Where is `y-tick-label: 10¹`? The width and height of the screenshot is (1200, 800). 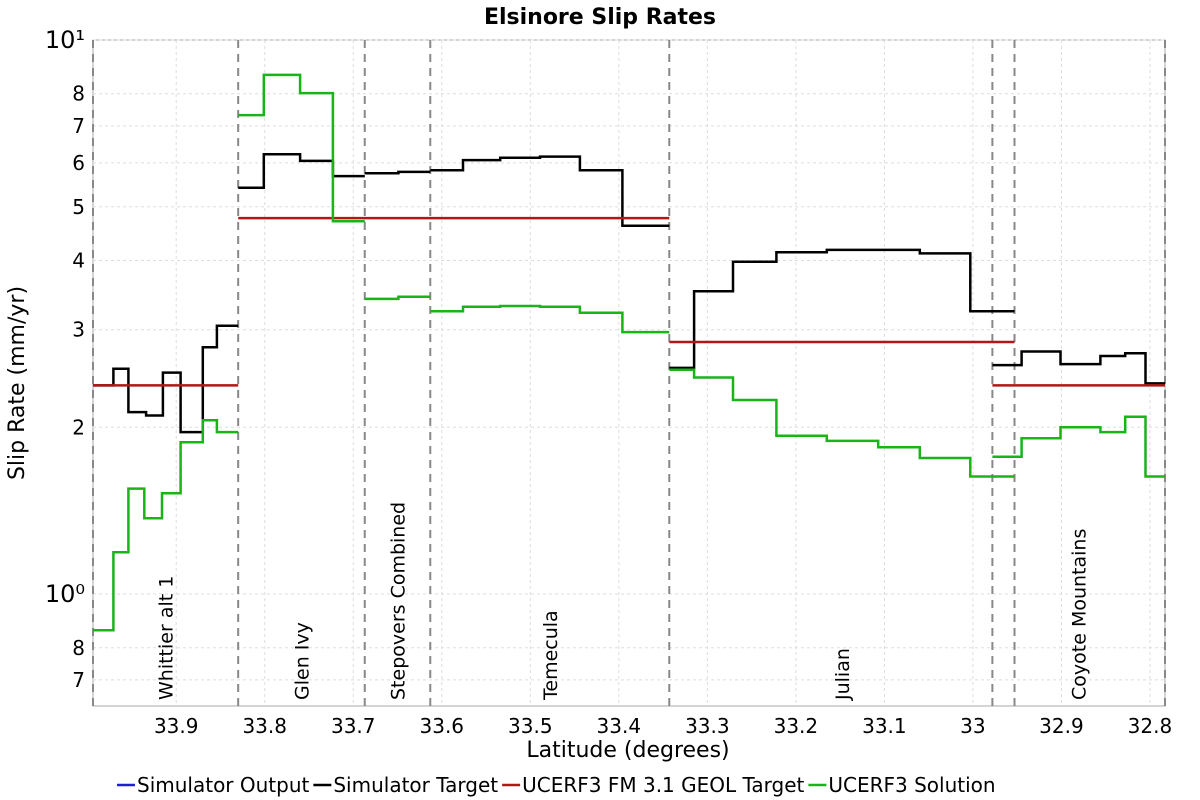 y-tick-label: 10¹ is located at coordinates (65, 40).